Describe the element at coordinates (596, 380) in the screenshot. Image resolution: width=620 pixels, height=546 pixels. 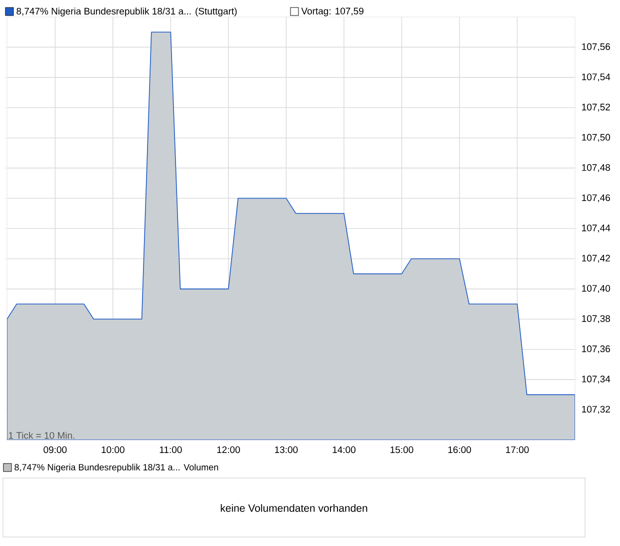
I see `y-tick-label: 107,34` at that location.